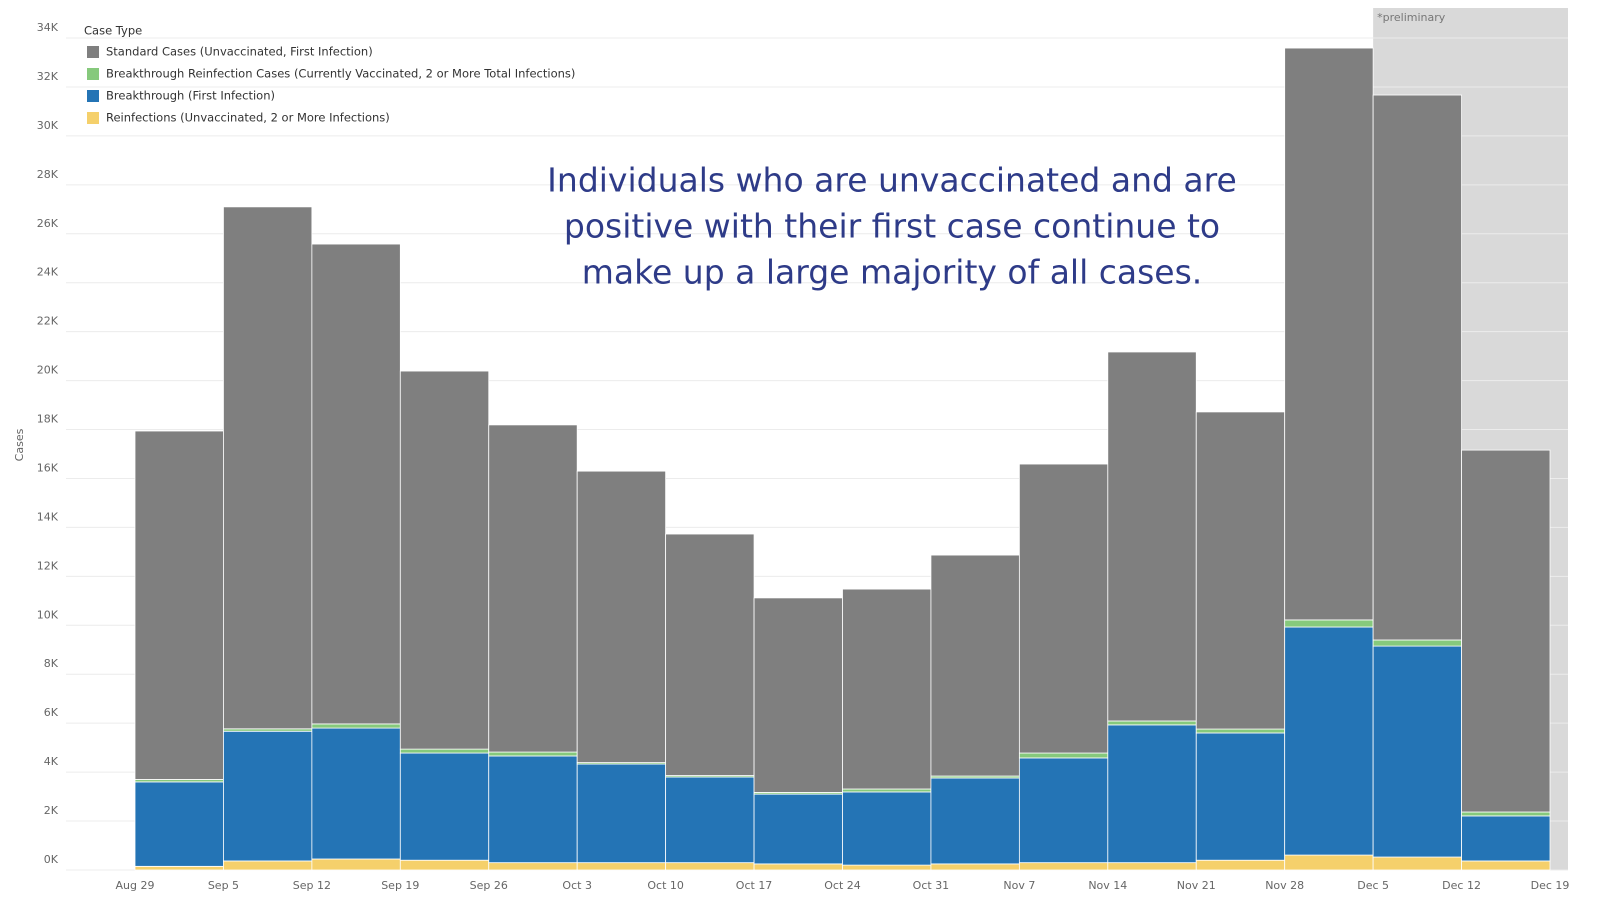 This screenshot has height=923, width=1616. What do you see at coordinates (1550, 885) in the screenshot?
I see `x-tick-label: Dec 19` at bounding box center [1550, 885].